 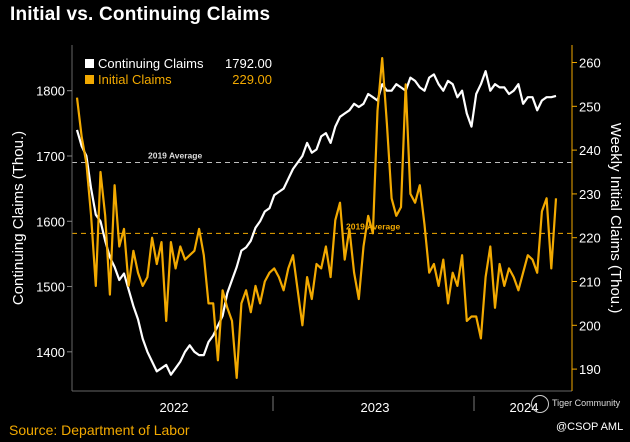 I want to click on right-axis-ticks: 190 200 210 220 230 240 250 260, so click(x=586, y=216).